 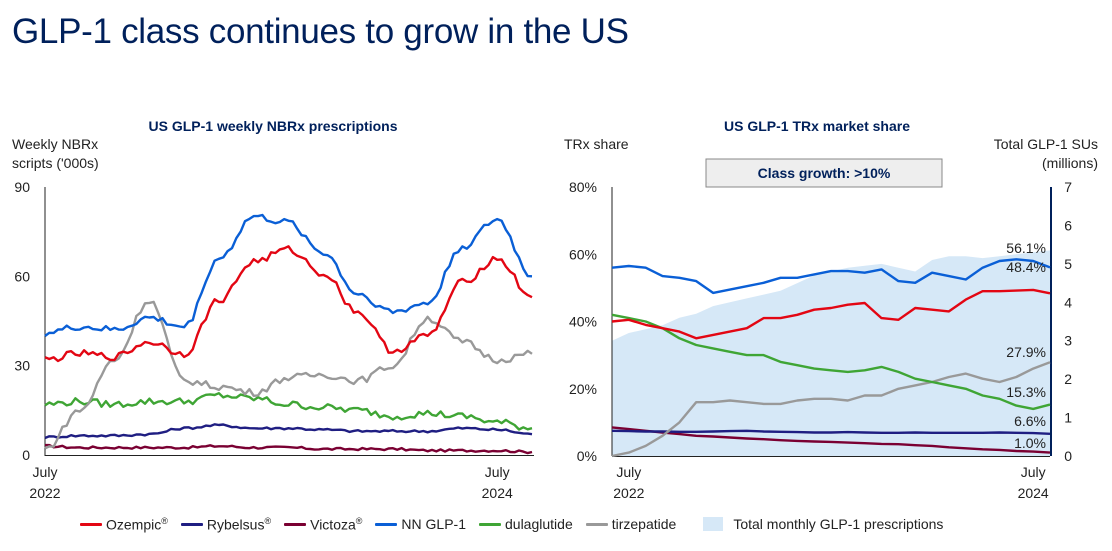 What do you see at coordinates (1026, 248) in the screenshot?
I see `end-label-nn_glp1: 56.1%` at bounding box center [1026, 248].